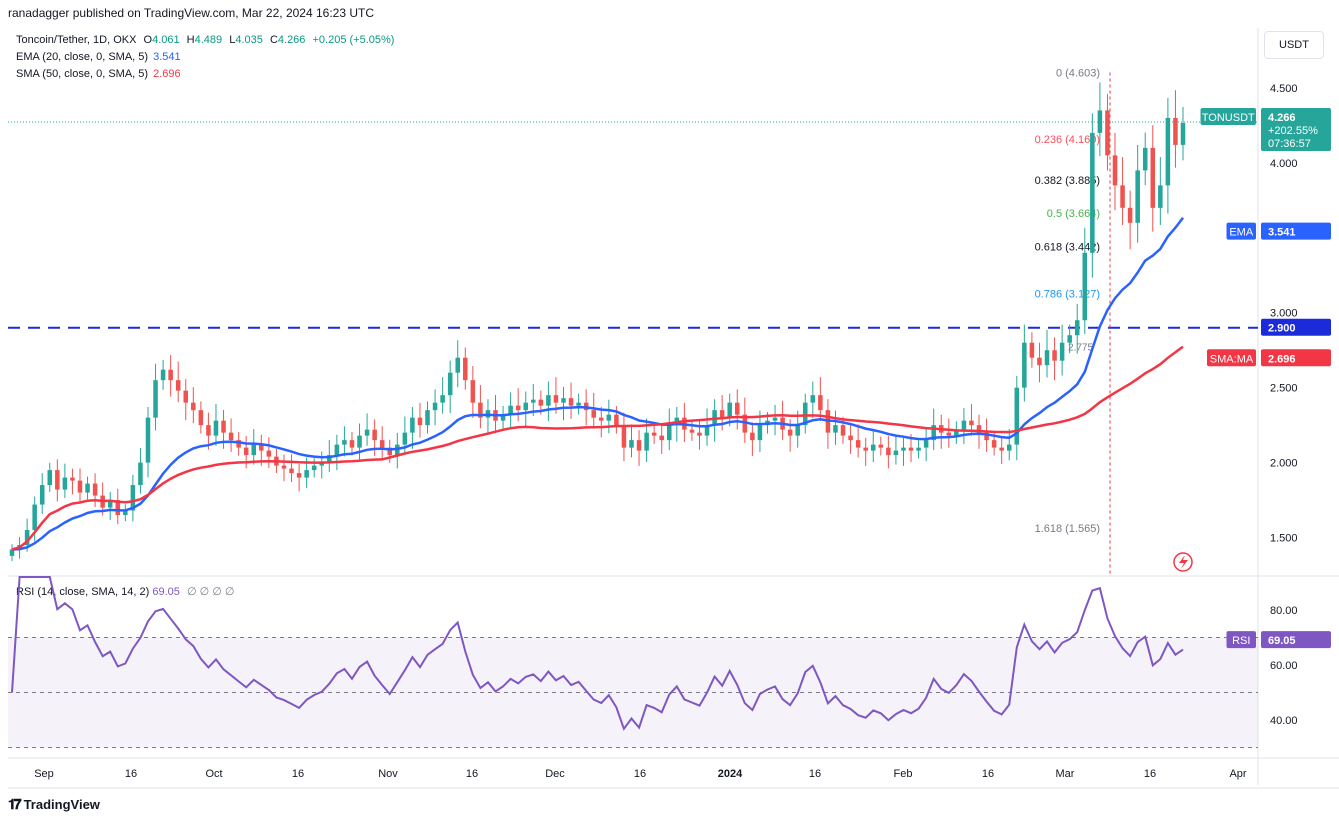 Image resolution: width=1339 pixels, height=820 pixels. I want to click on rsi-price-tag-label-text: RSI, so click(1241, 641).